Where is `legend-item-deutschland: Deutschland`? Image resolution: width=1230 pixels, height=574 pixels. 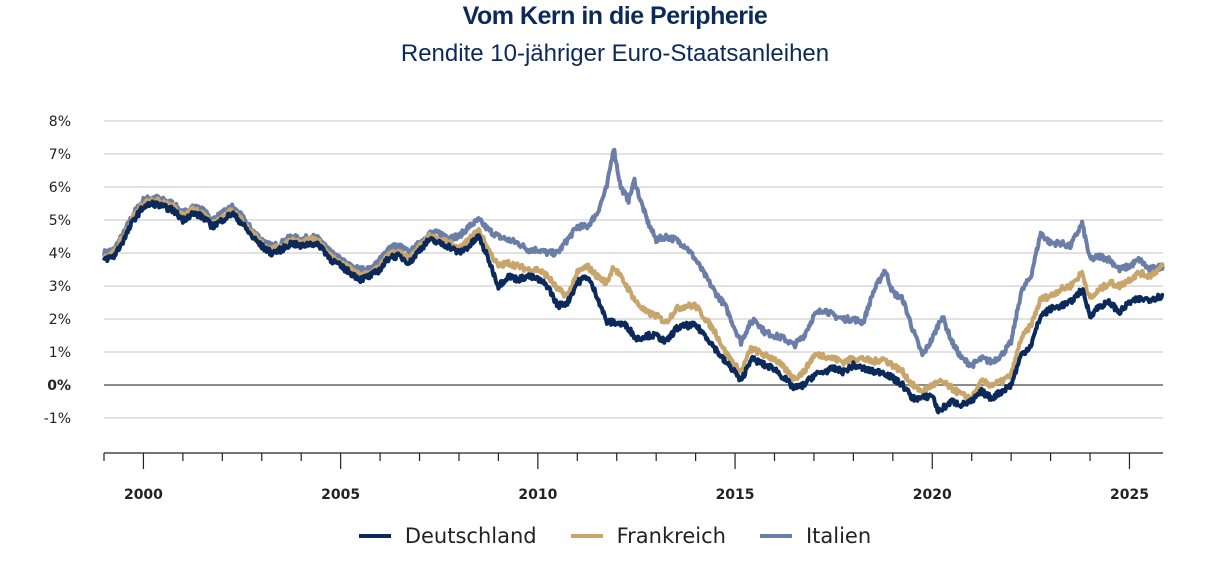 legend-item-deutschland: Deutschland is located at coordinates (447, 536).